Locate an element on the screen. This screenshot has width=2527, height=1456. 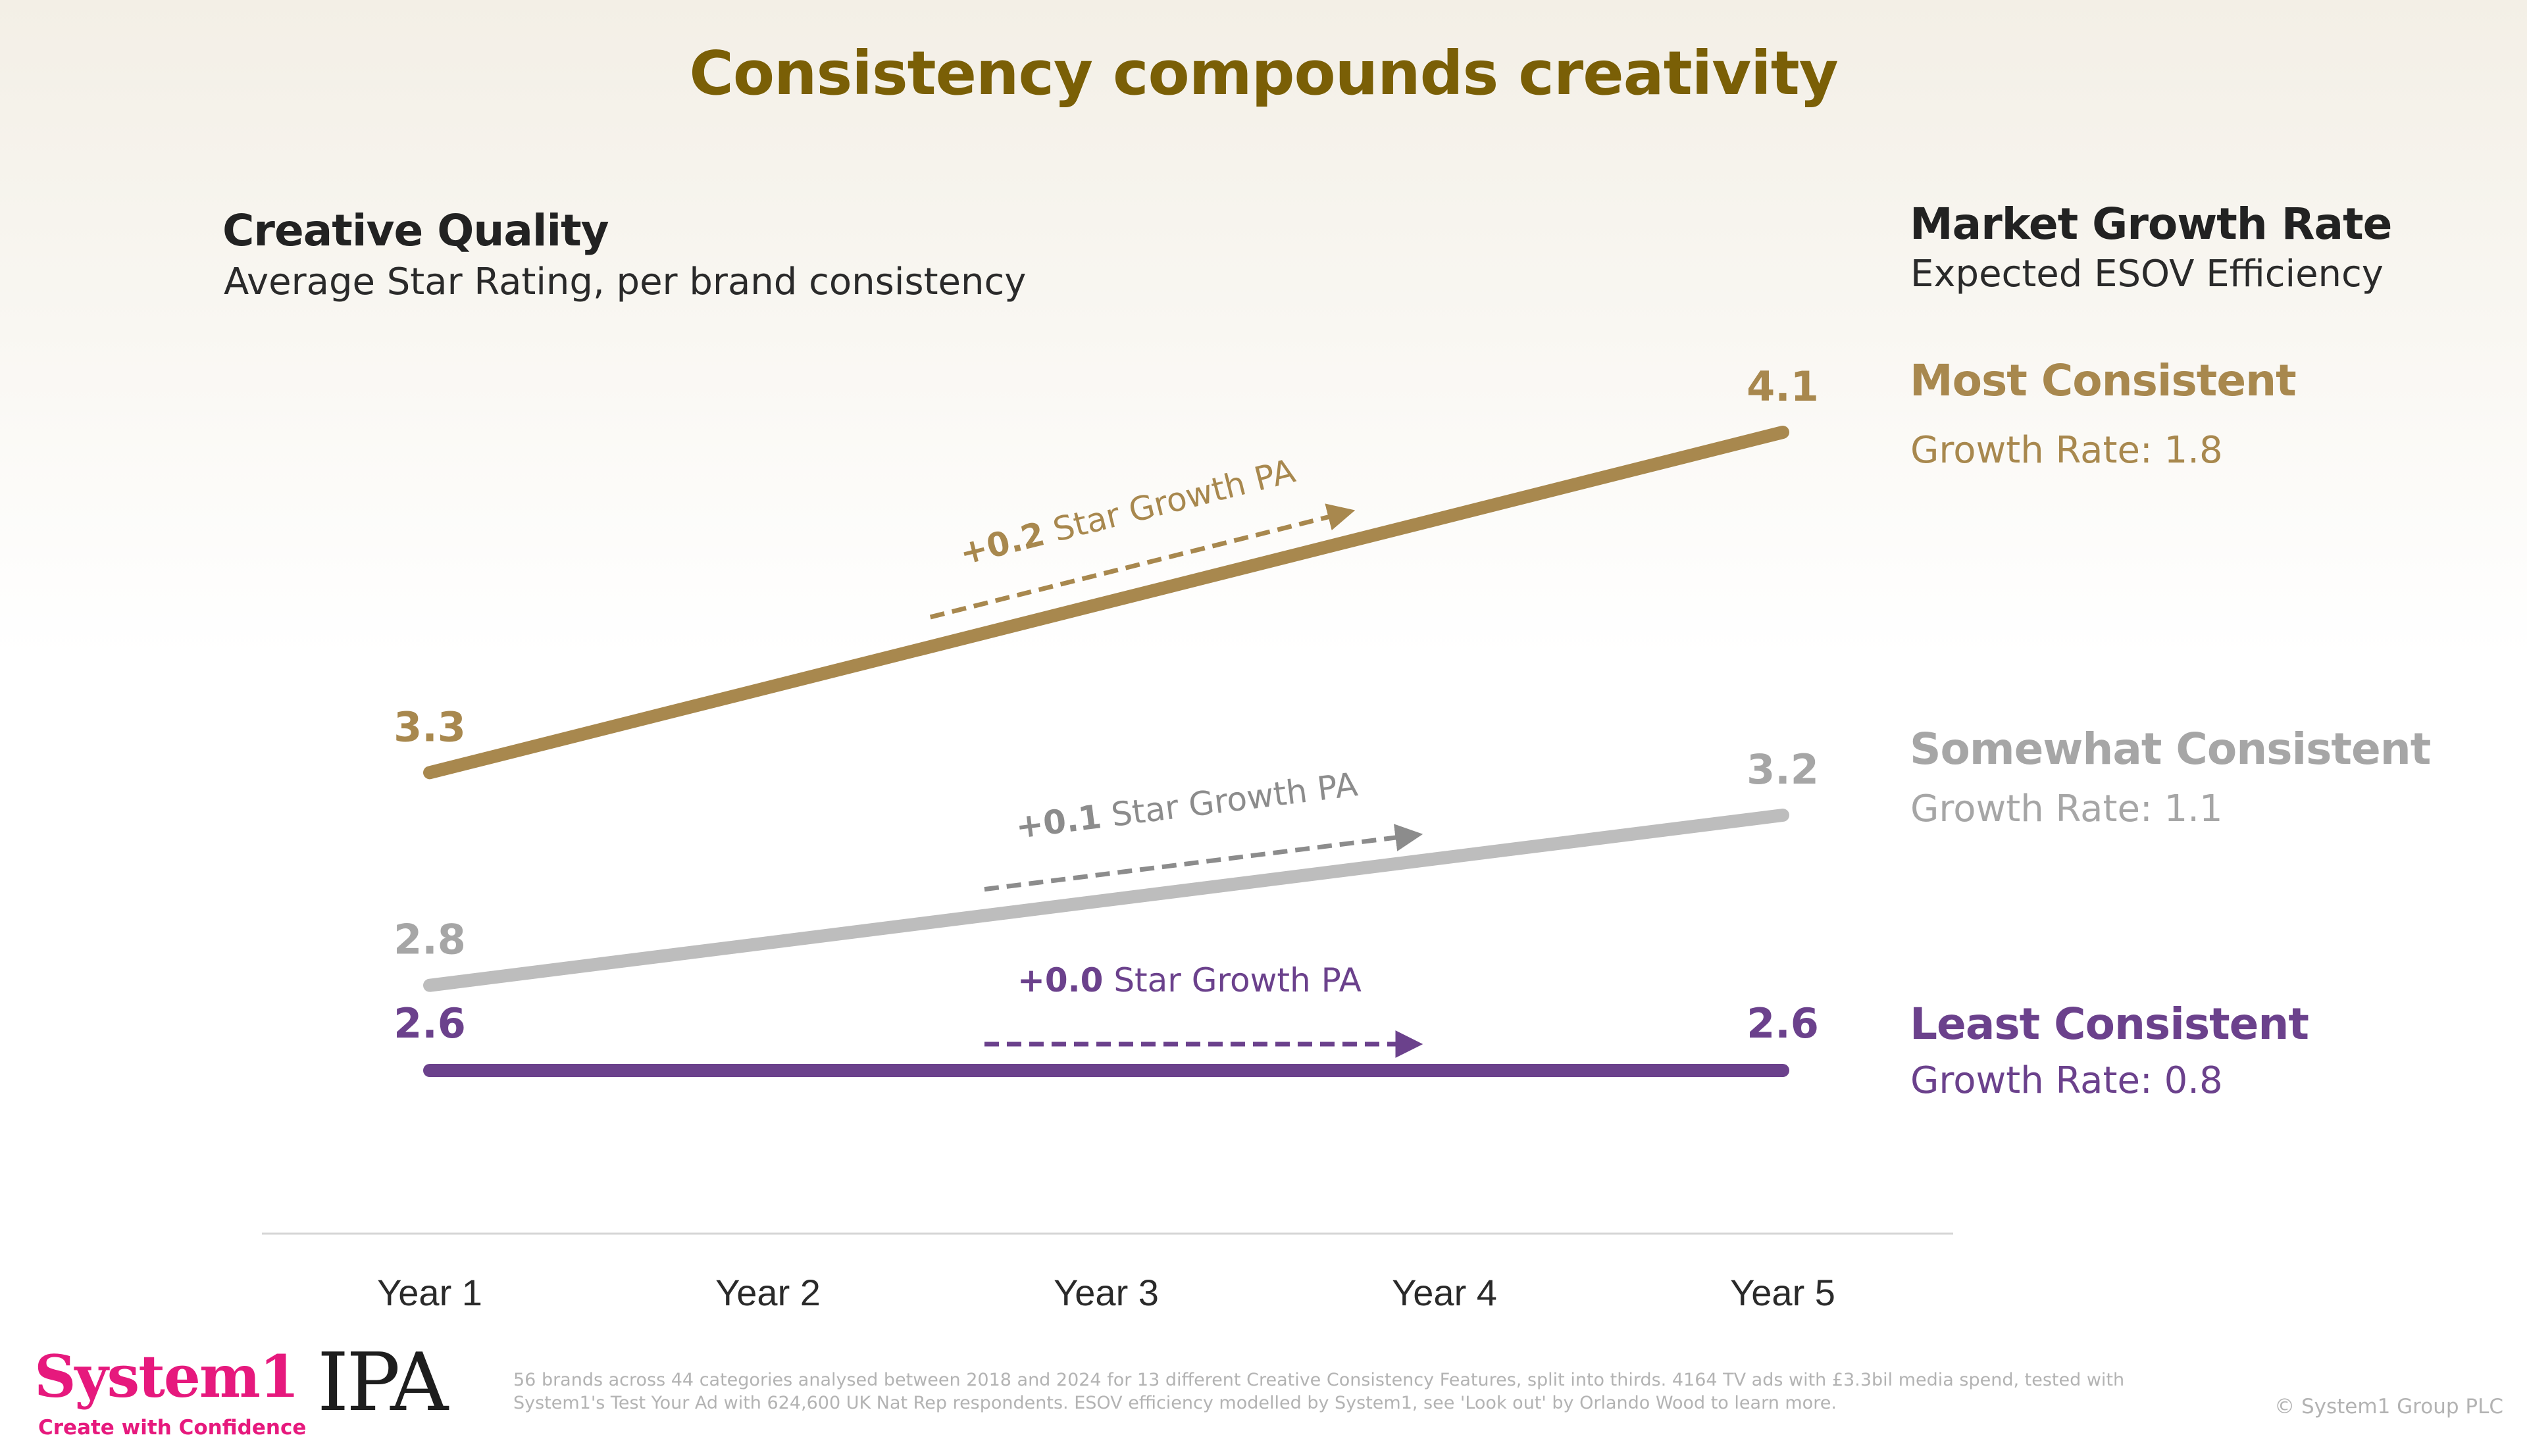
x-tick-label: Year 5 is located at coordinates (1782, 1292).